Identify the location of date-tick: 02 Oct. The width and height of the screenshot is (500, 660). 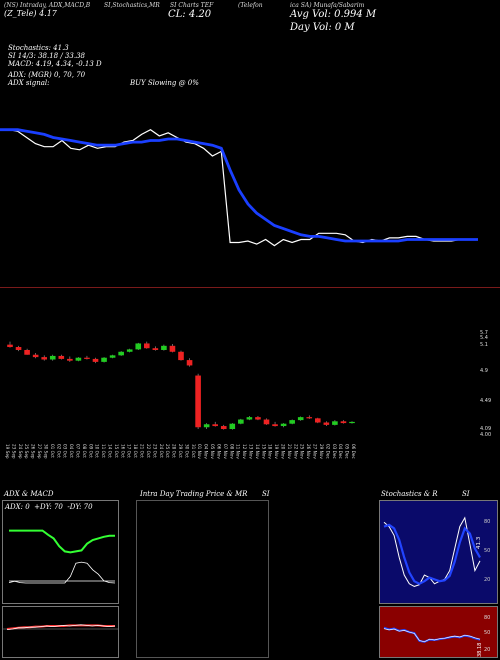
(58, 451).